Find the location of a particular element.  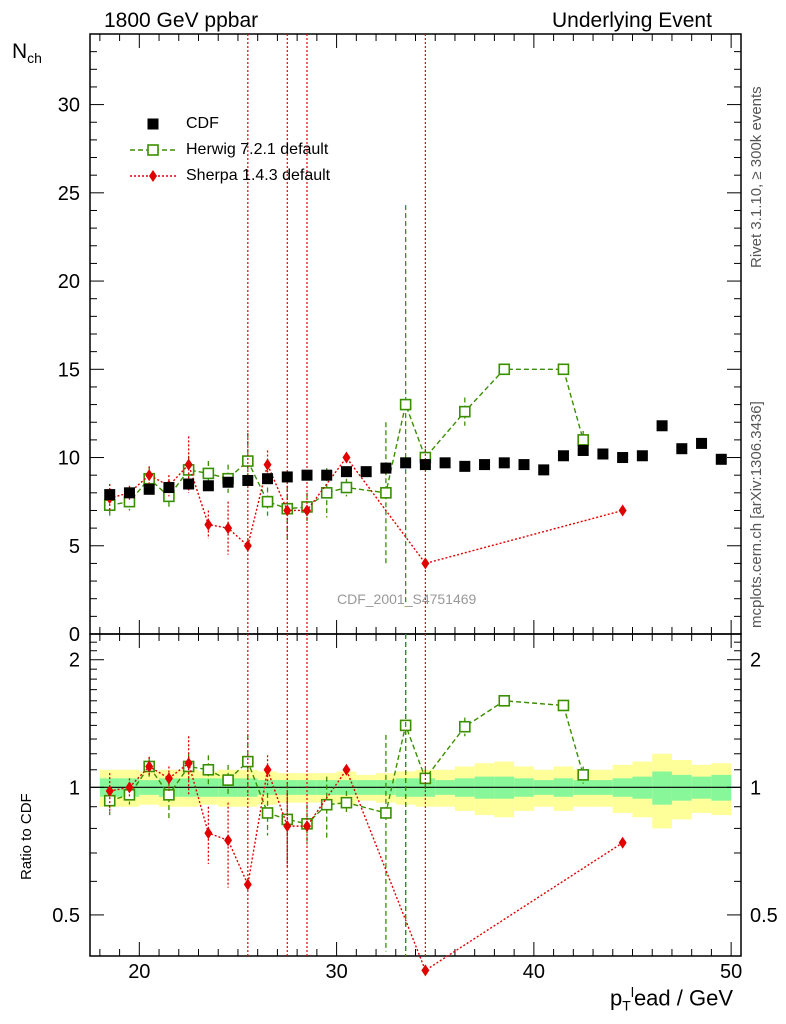

y-tick-label: 30 is located at coordinates (69, 106).